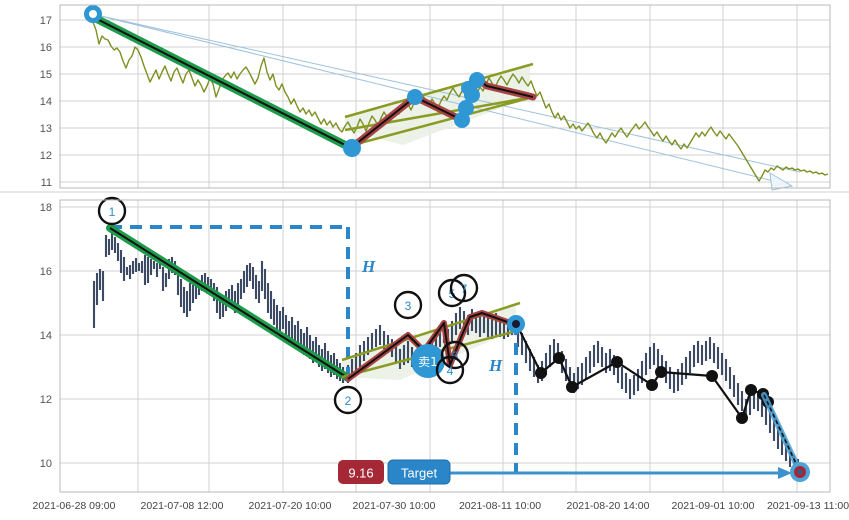  I want to click on lower-ytick: 12, so click(46, 400).